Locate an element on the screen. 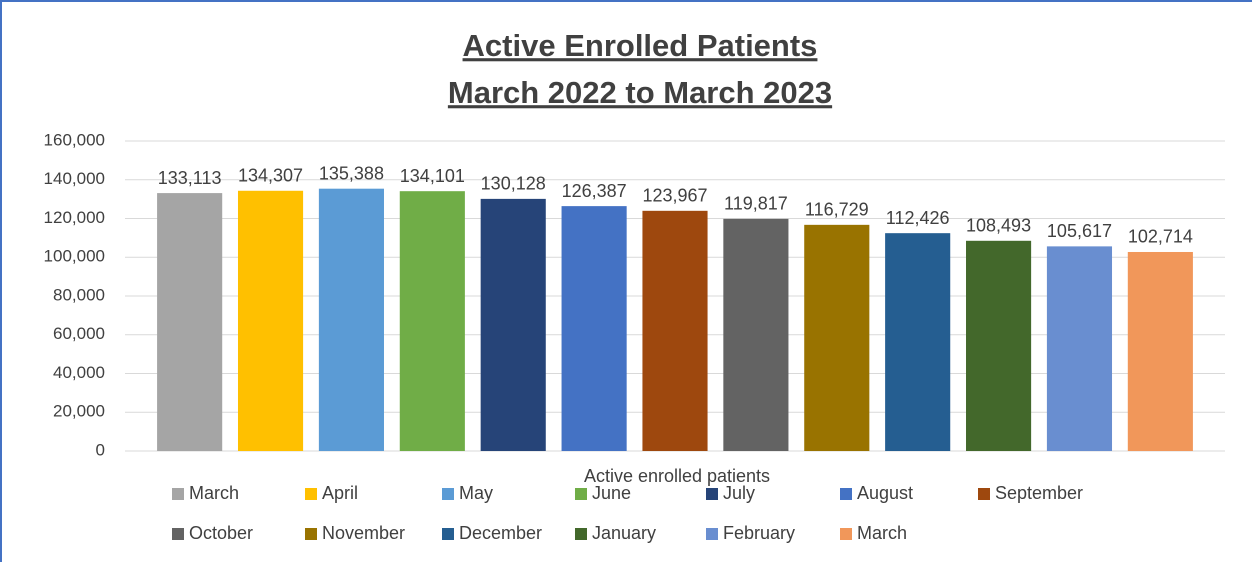 This screenshot has width=1252, height=562. legend-label: February is located at coordinates (759, 533).